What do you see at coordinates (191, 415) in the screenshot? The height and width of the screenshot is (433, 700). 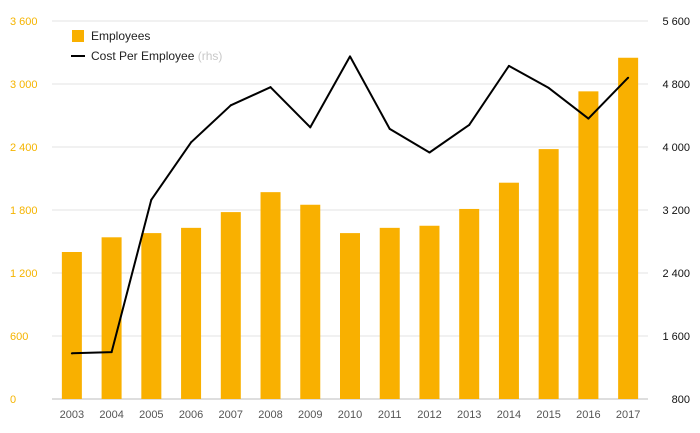 I see `x-tick-label: 2006` at bounding box center [191, 415].